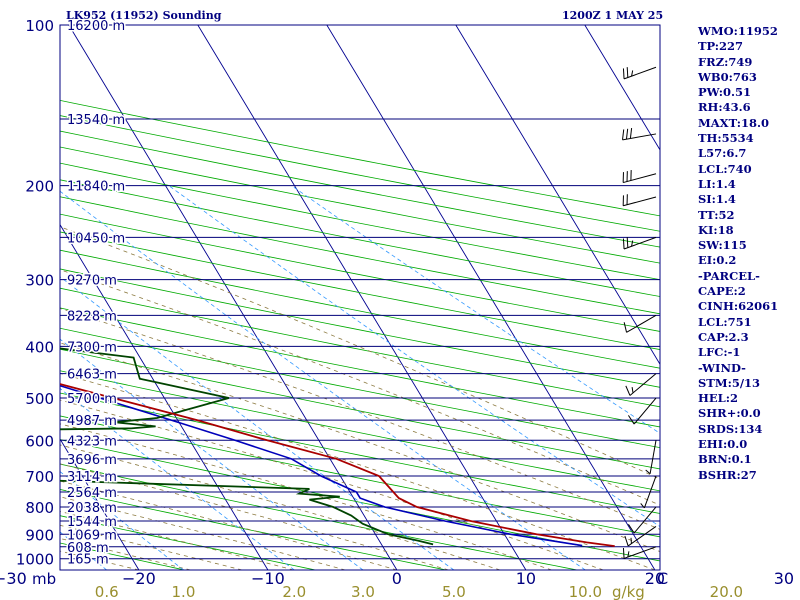 Image resolution: width=800 pixels, height=600 pixels. Describe the element at coordinates (92, 316) in the screenshot. I see `height-level-label: 8228 m` at that location.